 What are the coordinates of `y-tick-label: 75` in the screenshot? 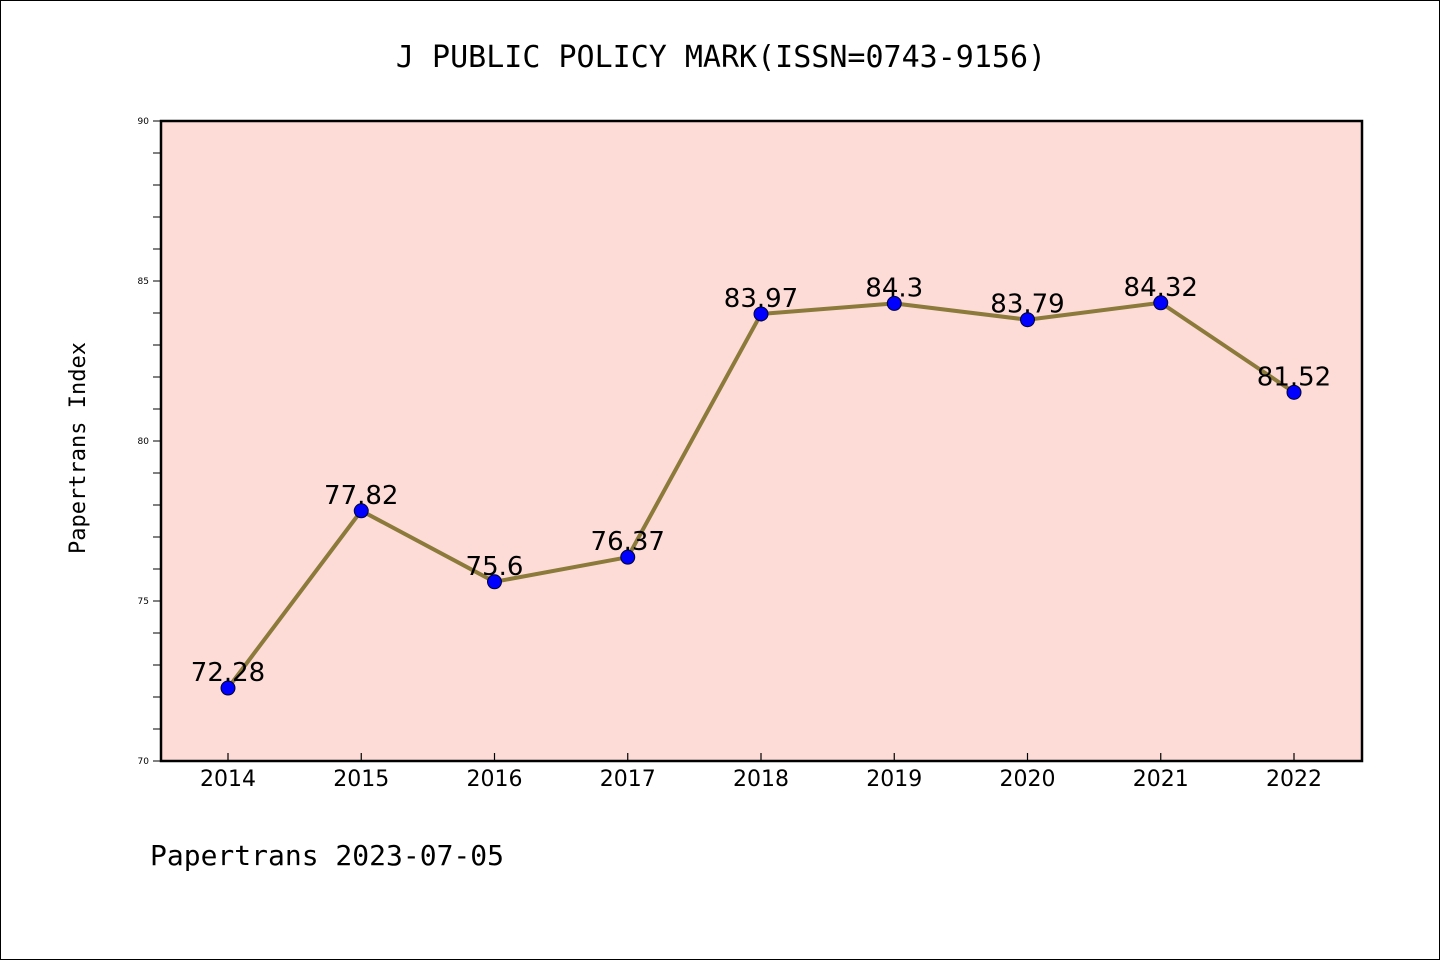 It's located at (143, 602).